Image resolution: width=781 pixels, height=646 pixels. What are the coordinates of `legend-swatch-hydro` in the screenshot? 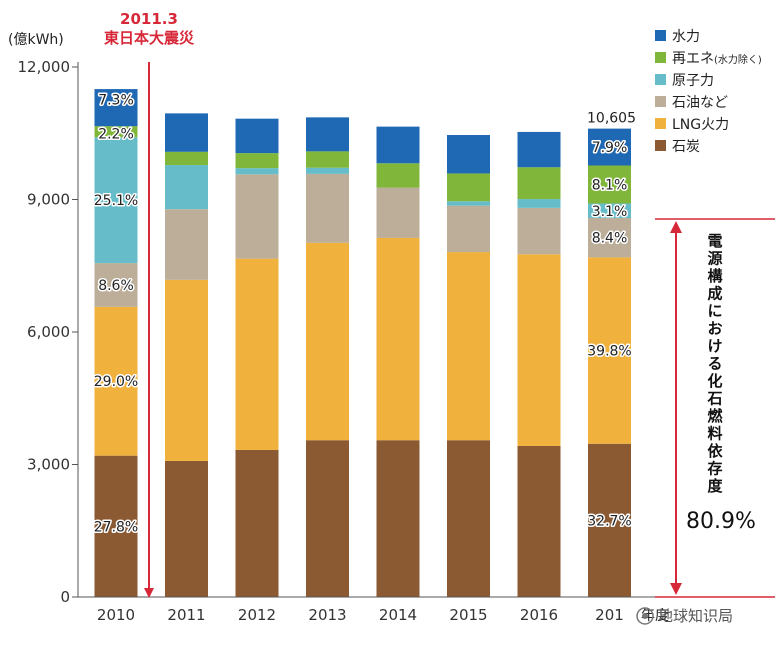 It's located at (660, 35).